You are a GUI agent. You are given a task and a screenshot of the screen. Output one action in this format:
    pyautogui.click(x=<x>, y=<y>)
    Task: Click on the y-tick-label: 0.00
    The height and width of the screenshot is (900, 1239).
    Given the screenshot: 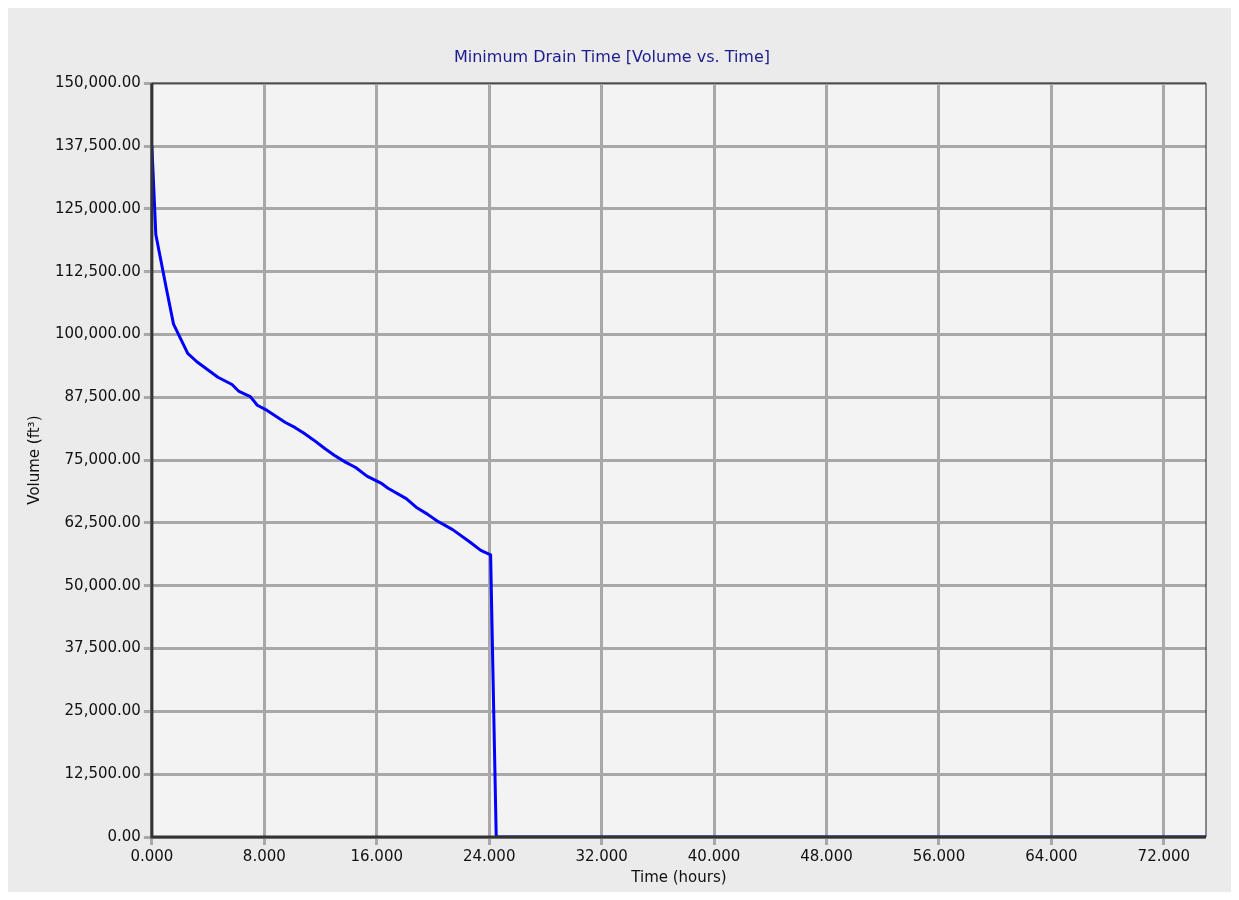 What is the action you would take?
    pyautogui.click(x=124, y=835)
    